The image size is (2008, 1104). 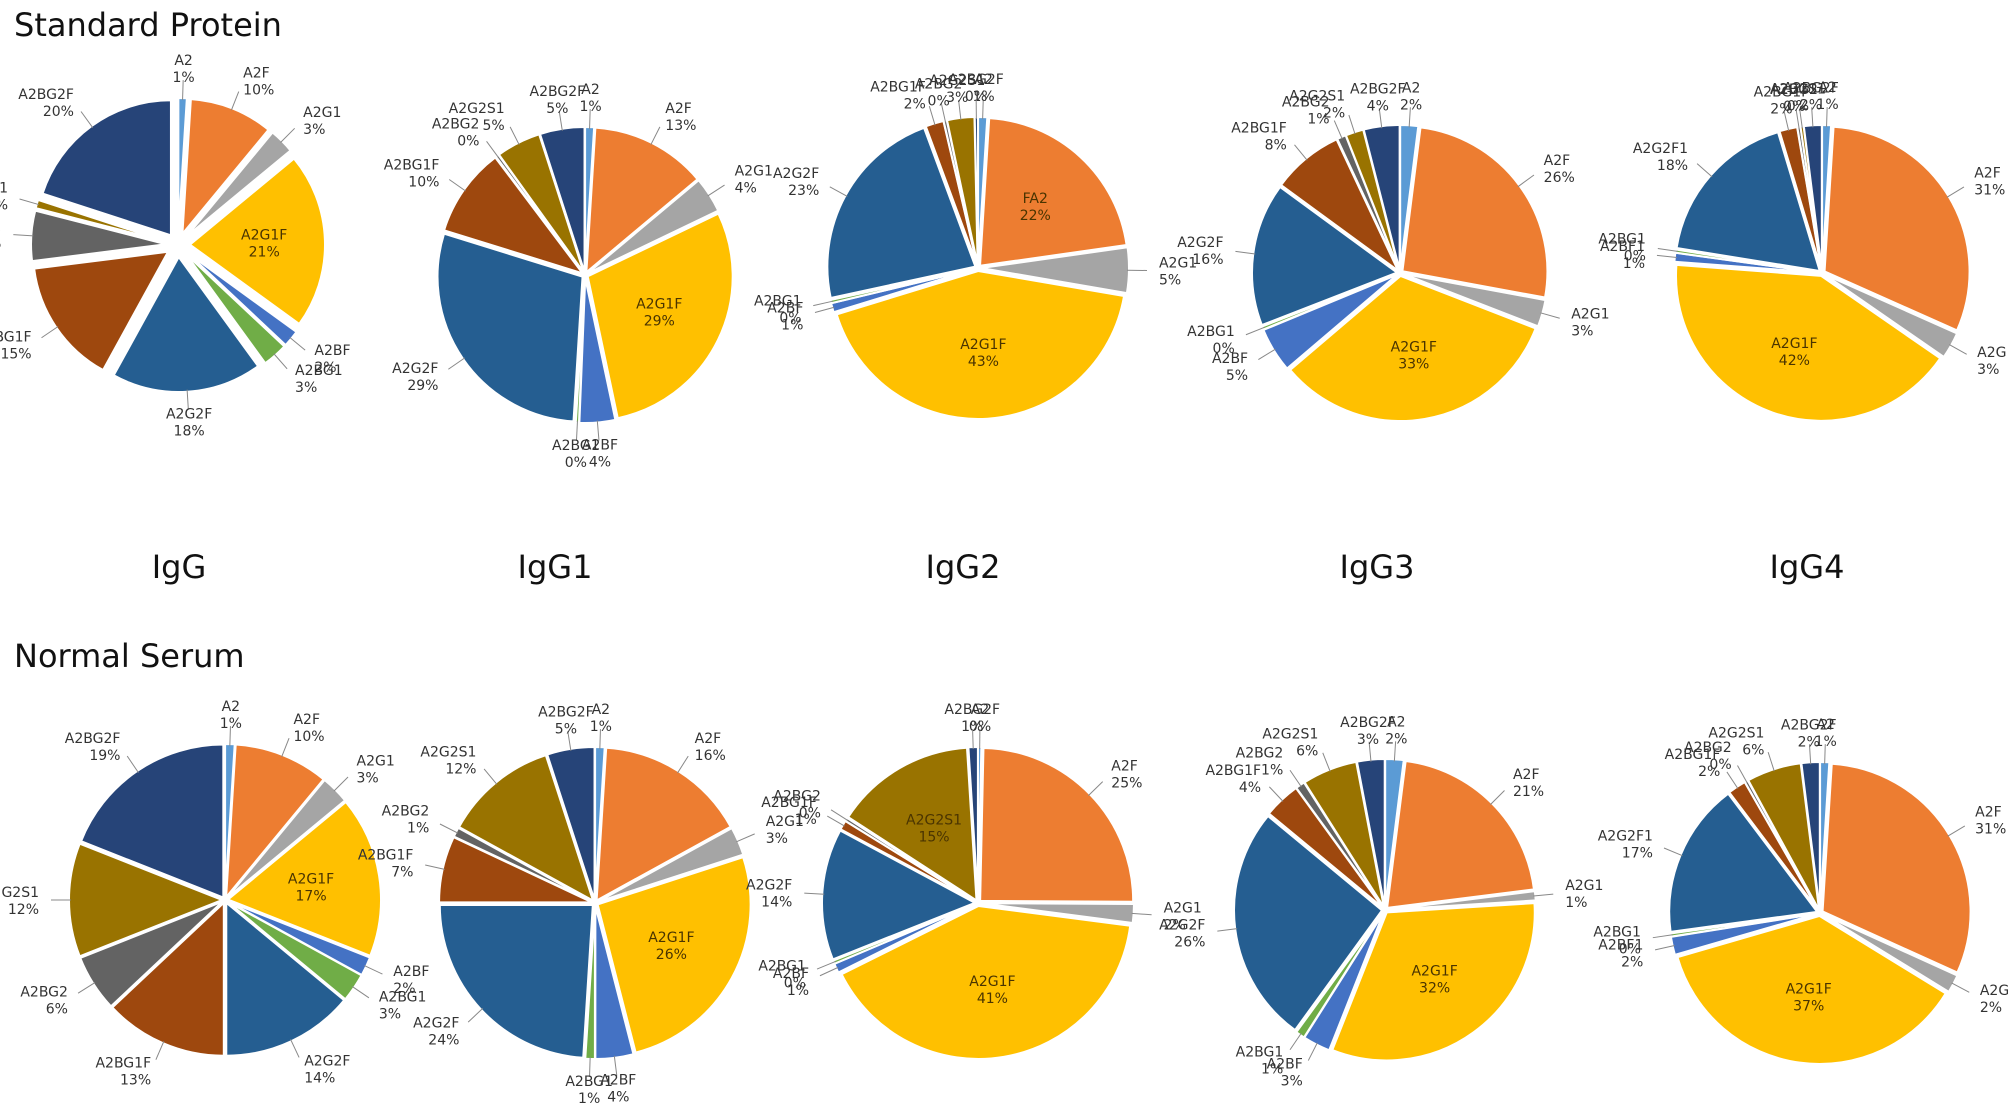 I want to click on slice-label: A2G2S1, so click(x=957, y=81).